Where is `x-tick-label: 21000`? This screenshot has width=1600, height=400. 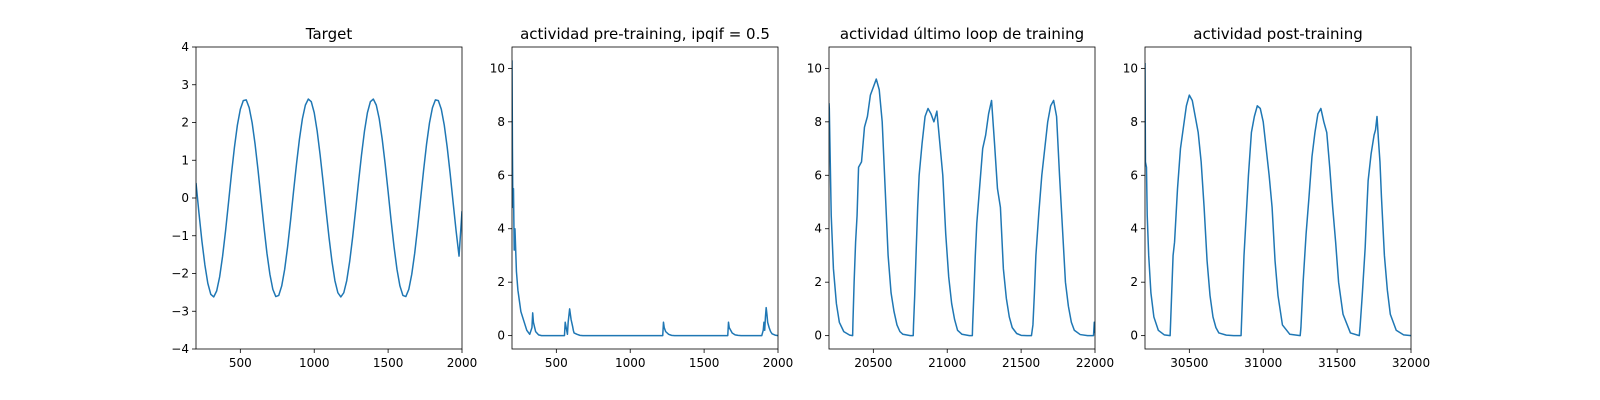 x-tick-label: 21000 is located at coordinates (947, 363).